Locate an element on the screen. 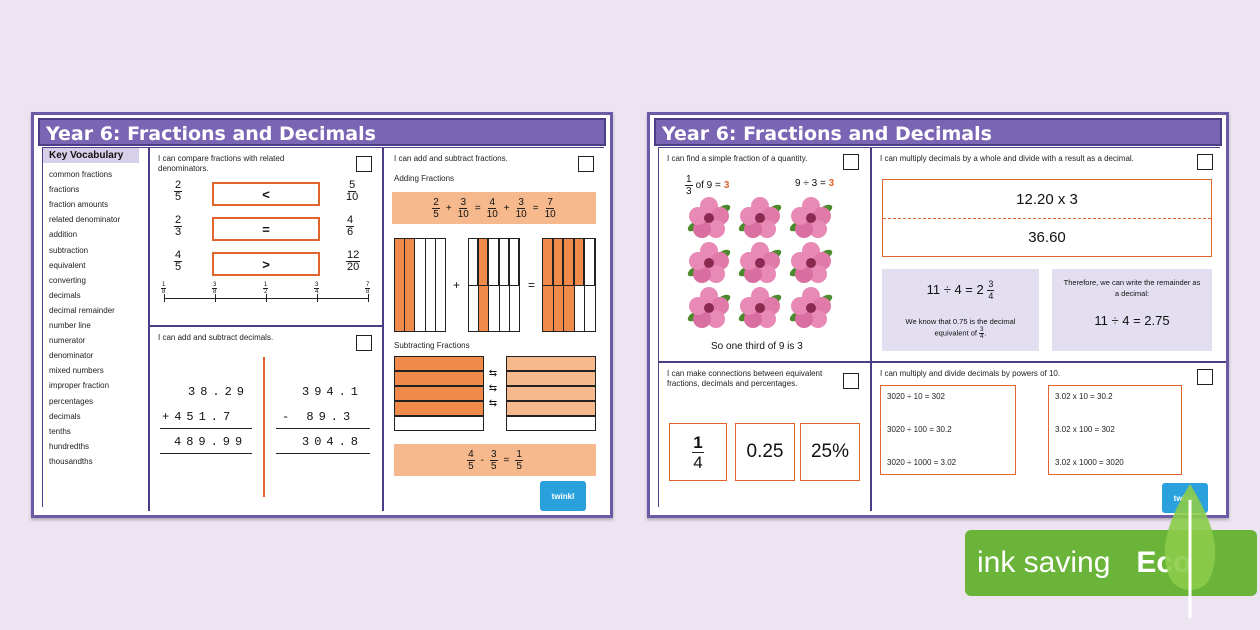 This screenshot has height=630, width=1260. sum-line is located at coordinates (206, 428).